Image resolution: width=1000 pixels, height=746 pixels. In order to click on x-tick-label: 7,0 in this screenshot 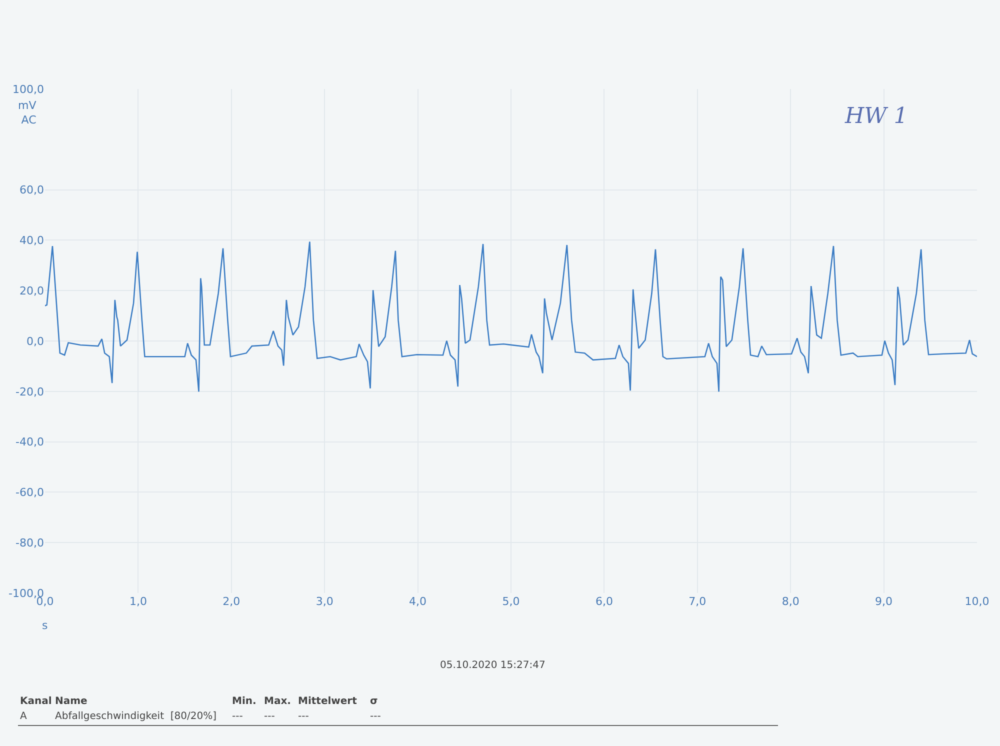, I will do `click(697, 601)`.